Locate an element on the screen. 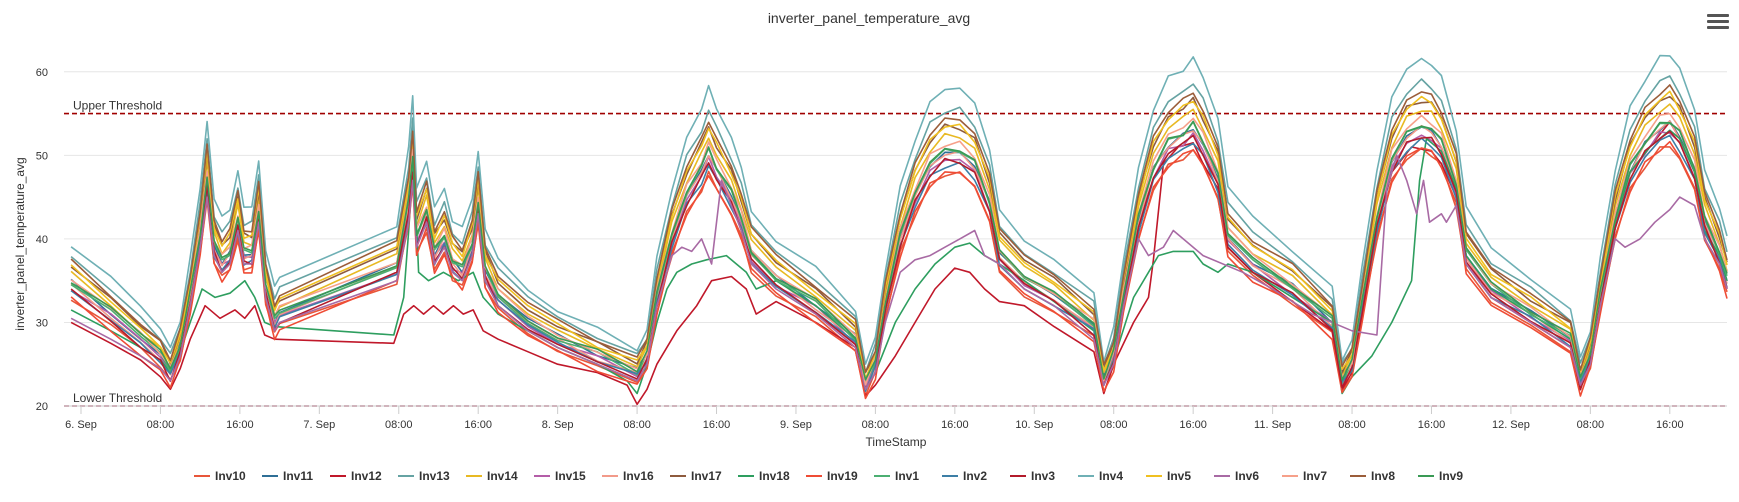  legend-item-inv12: Inv12 is located at coordinates (356, 476).